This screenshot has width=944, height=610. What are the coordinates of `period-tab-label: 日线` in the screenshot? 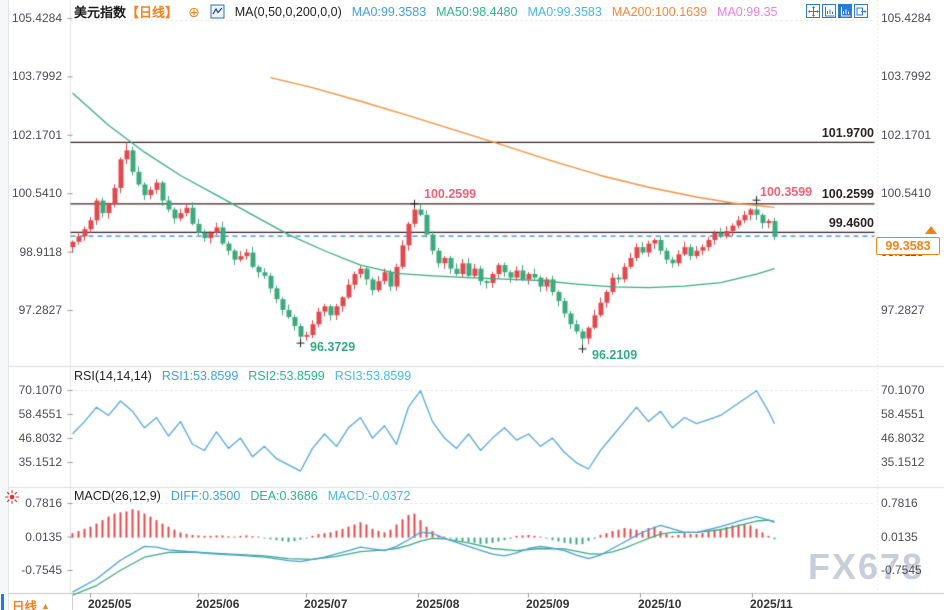 It's located at (25, 605).